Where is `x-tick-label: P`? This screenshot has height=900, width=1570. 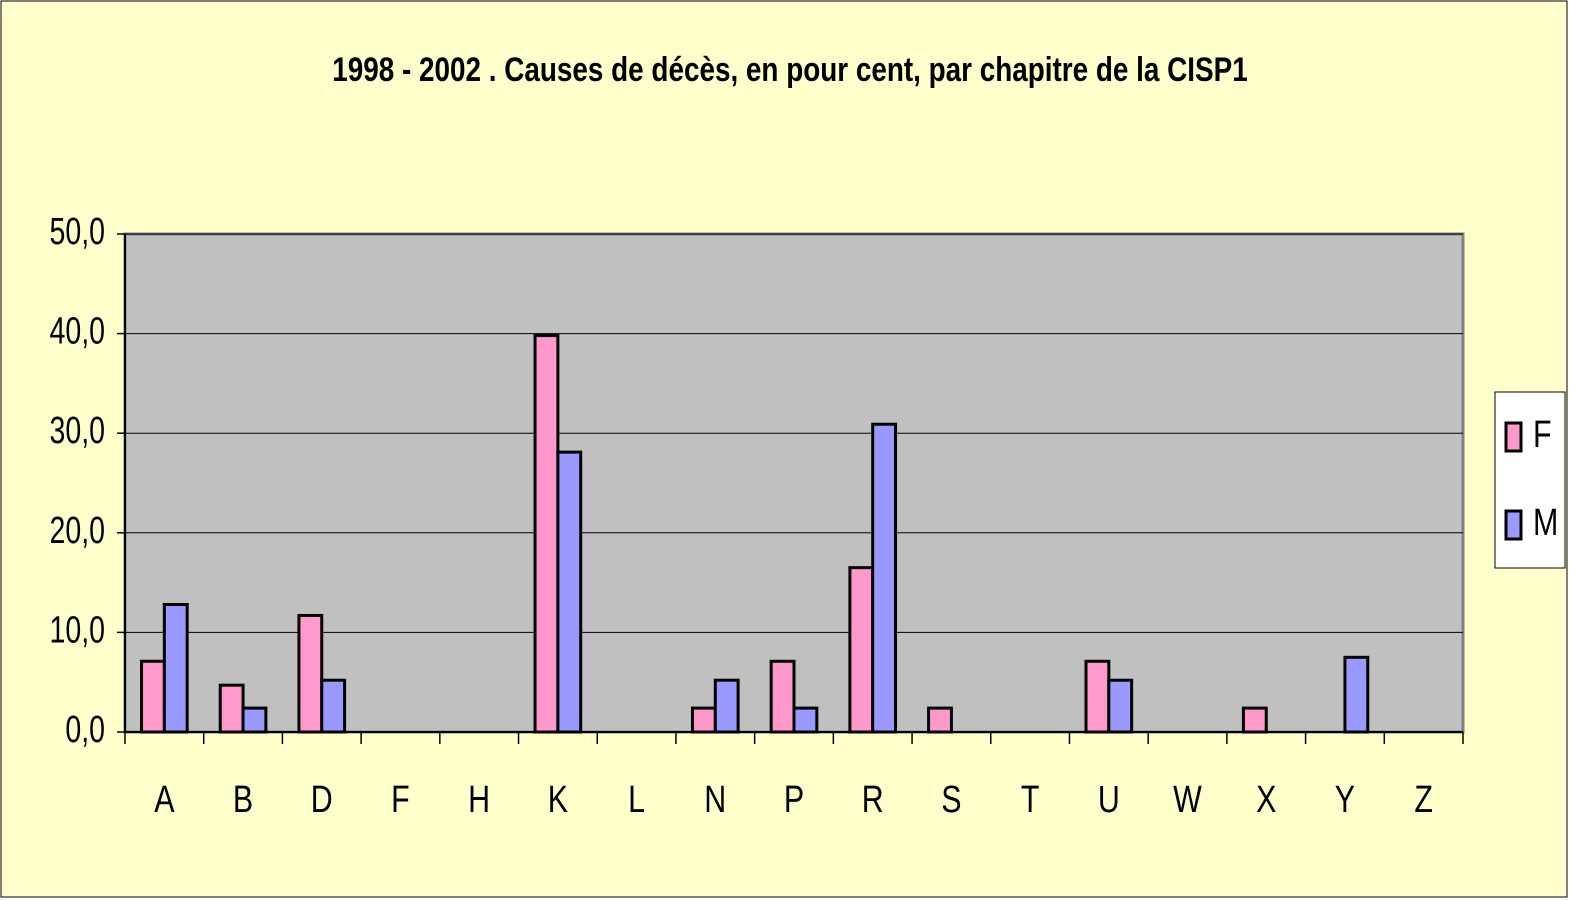
x-tick-label: P is located at coordinates (794, 800).